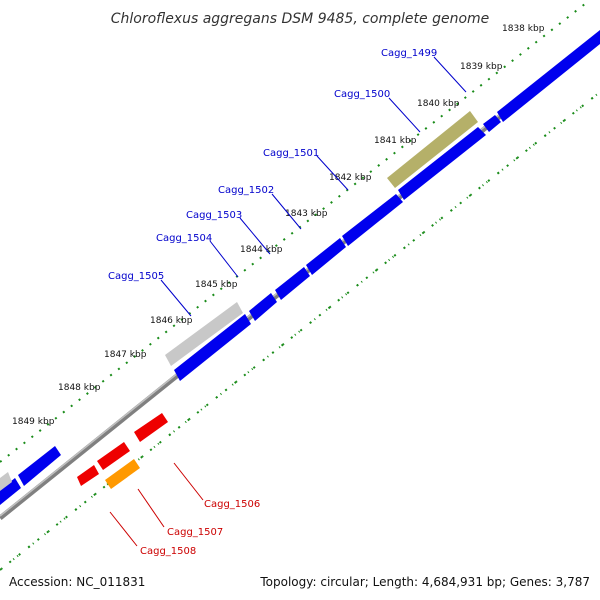 The image size is (600, 600). I want to click on kbp-label: 1838 kbp, so click(523, 29).